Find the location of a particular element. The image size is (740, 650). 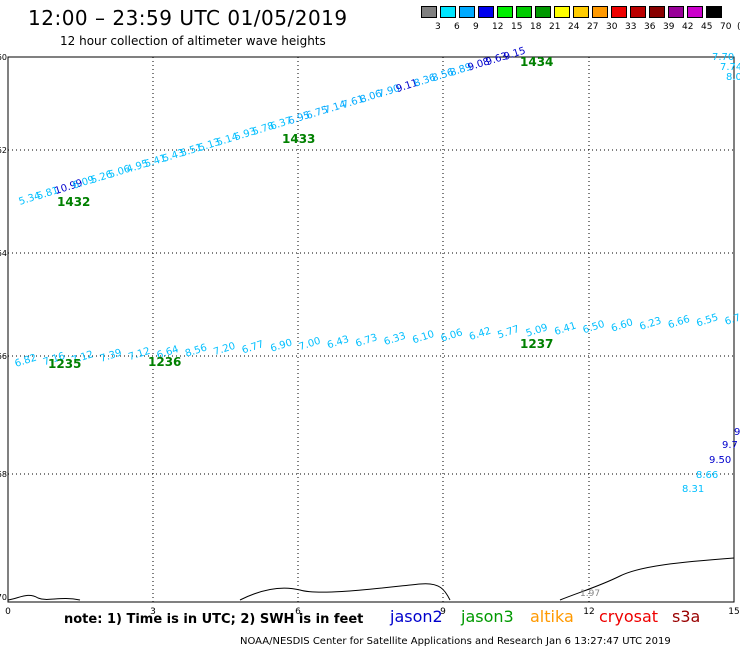

track-lower-label: 6.50 is located at coordinates (594, 327).